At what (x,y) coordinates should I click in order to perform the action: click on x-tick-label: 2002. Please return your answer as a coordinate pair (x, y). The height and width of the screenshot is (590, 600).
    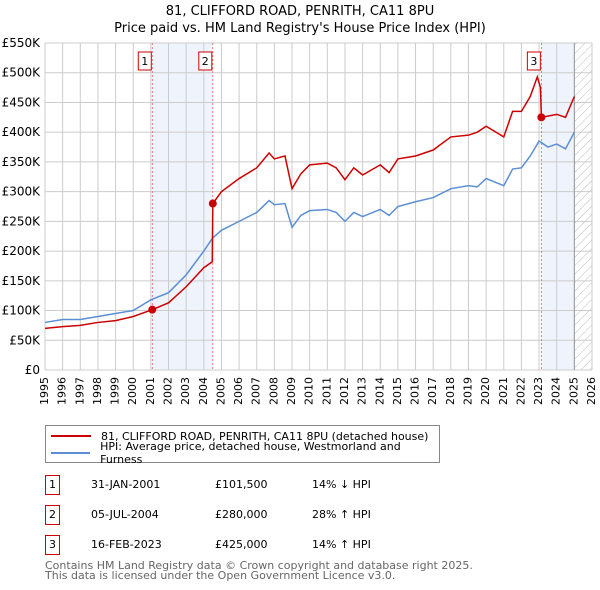
    Looking at the image, I should click on (168, 391).